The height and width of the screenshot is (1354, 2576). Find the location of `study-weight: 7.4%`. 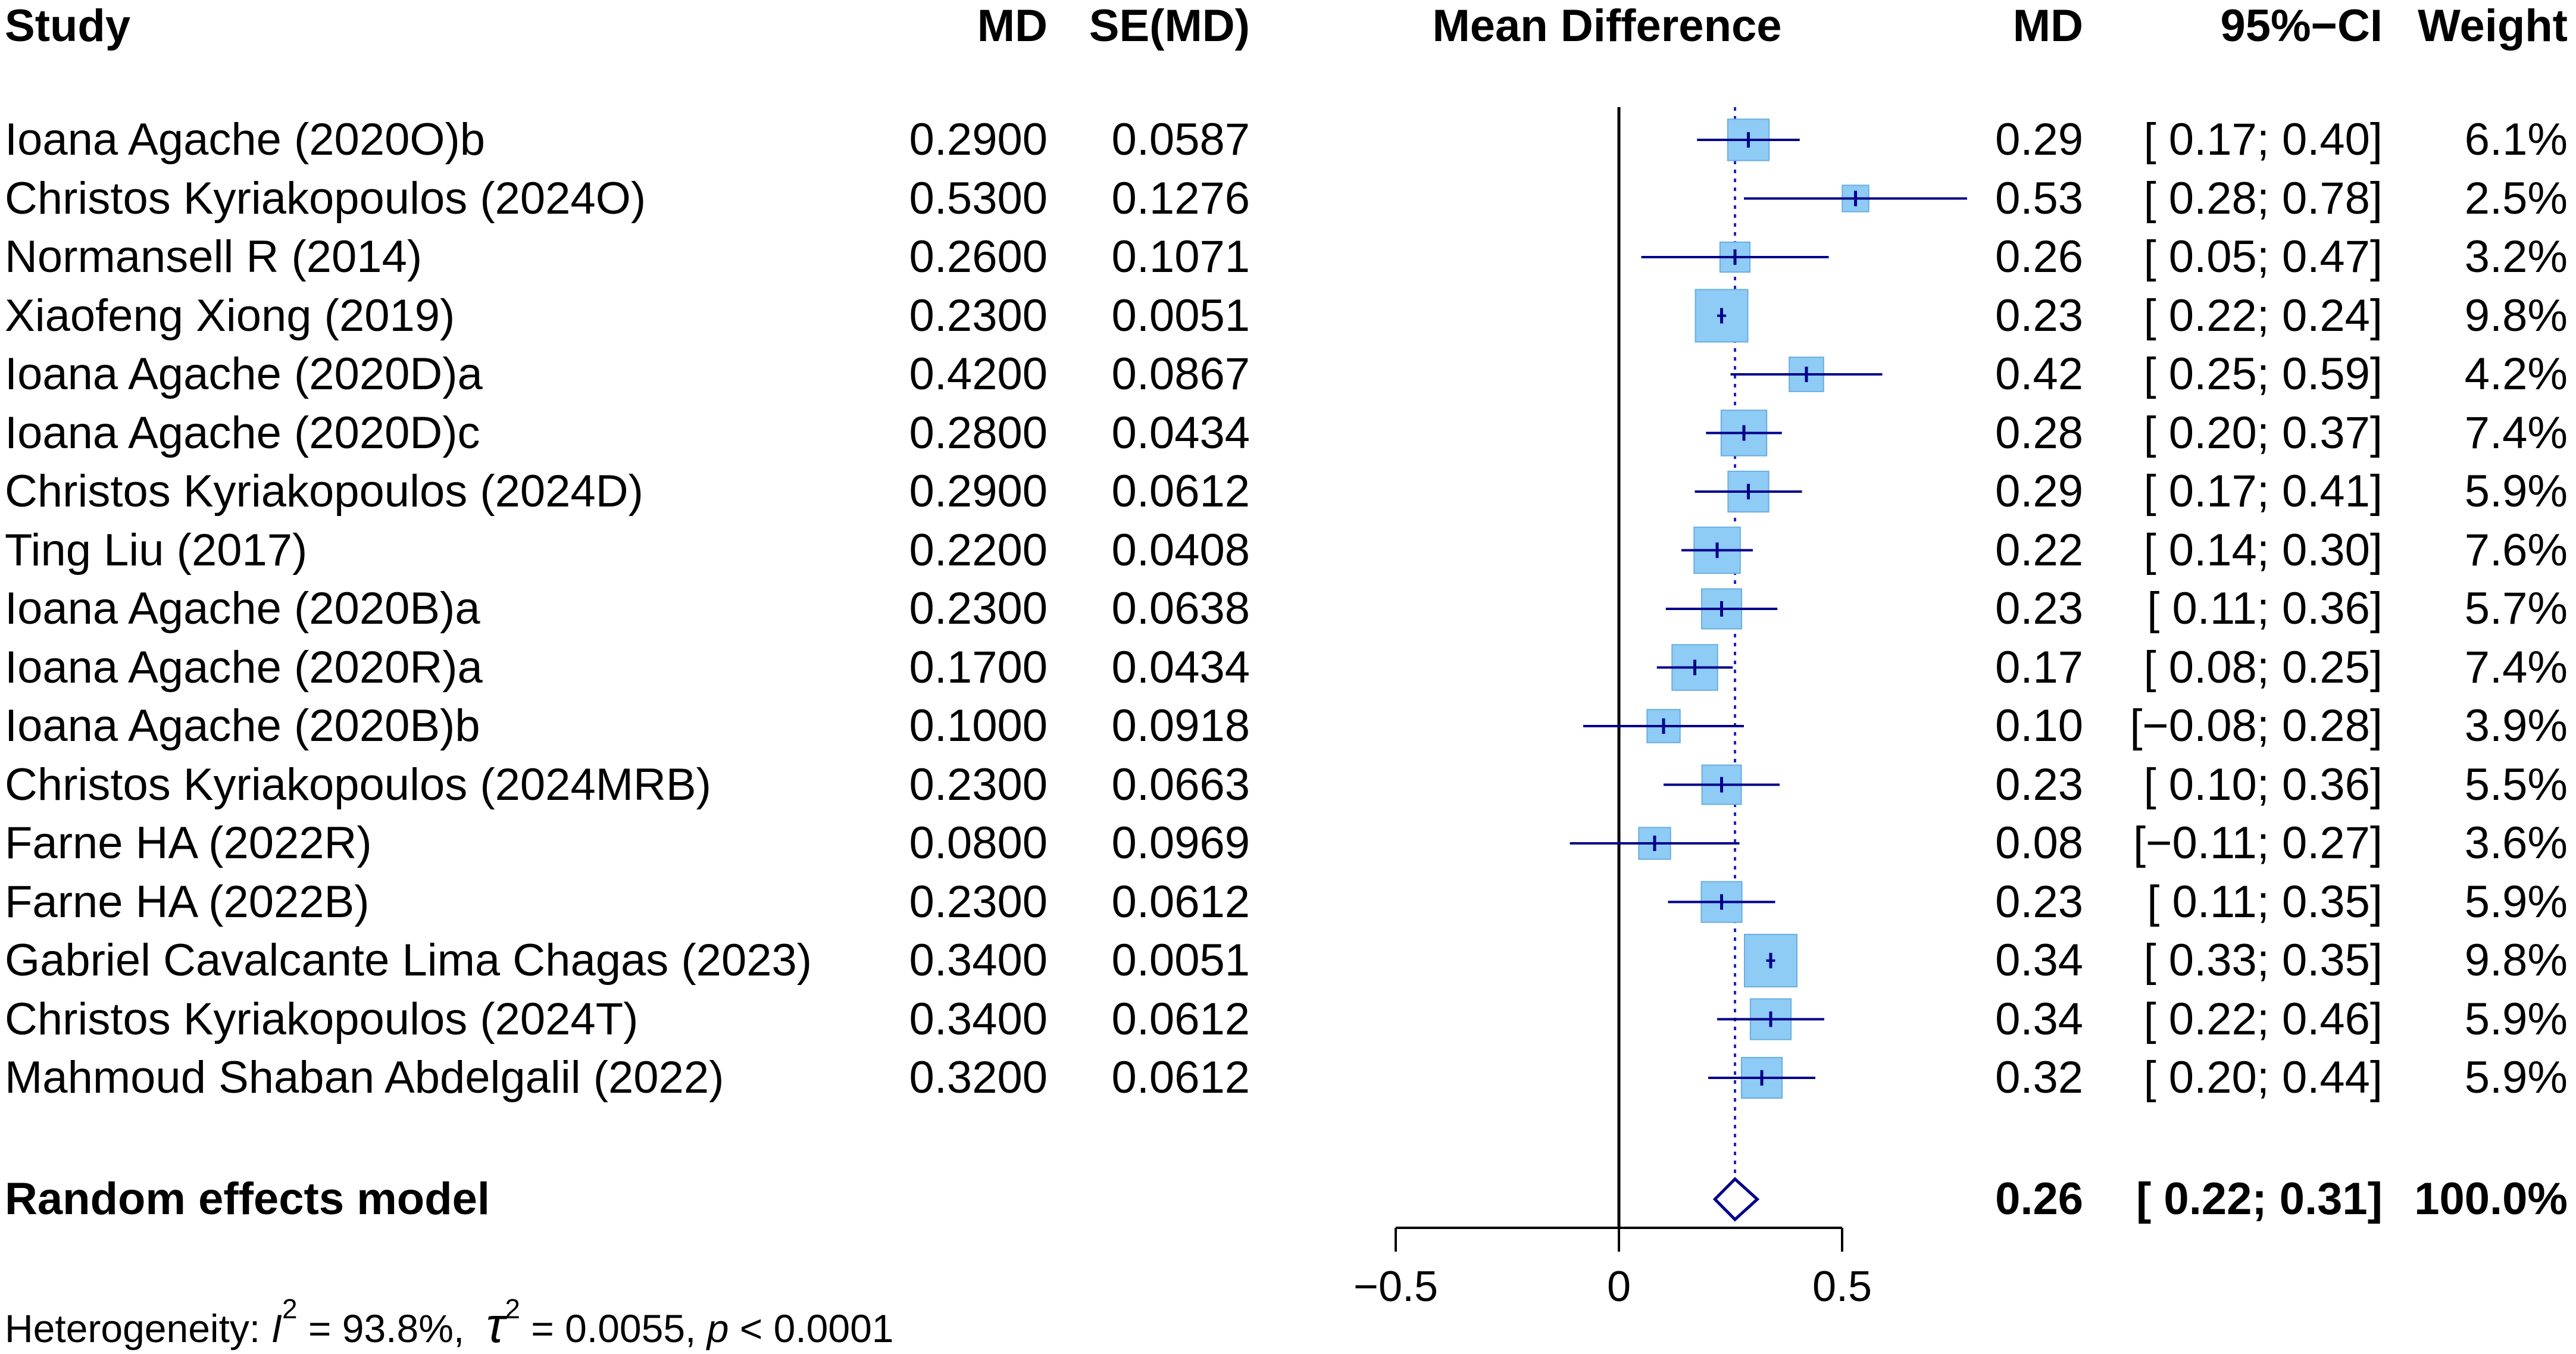

study-weight: 7.4% is located at coordinates (2516, 433).